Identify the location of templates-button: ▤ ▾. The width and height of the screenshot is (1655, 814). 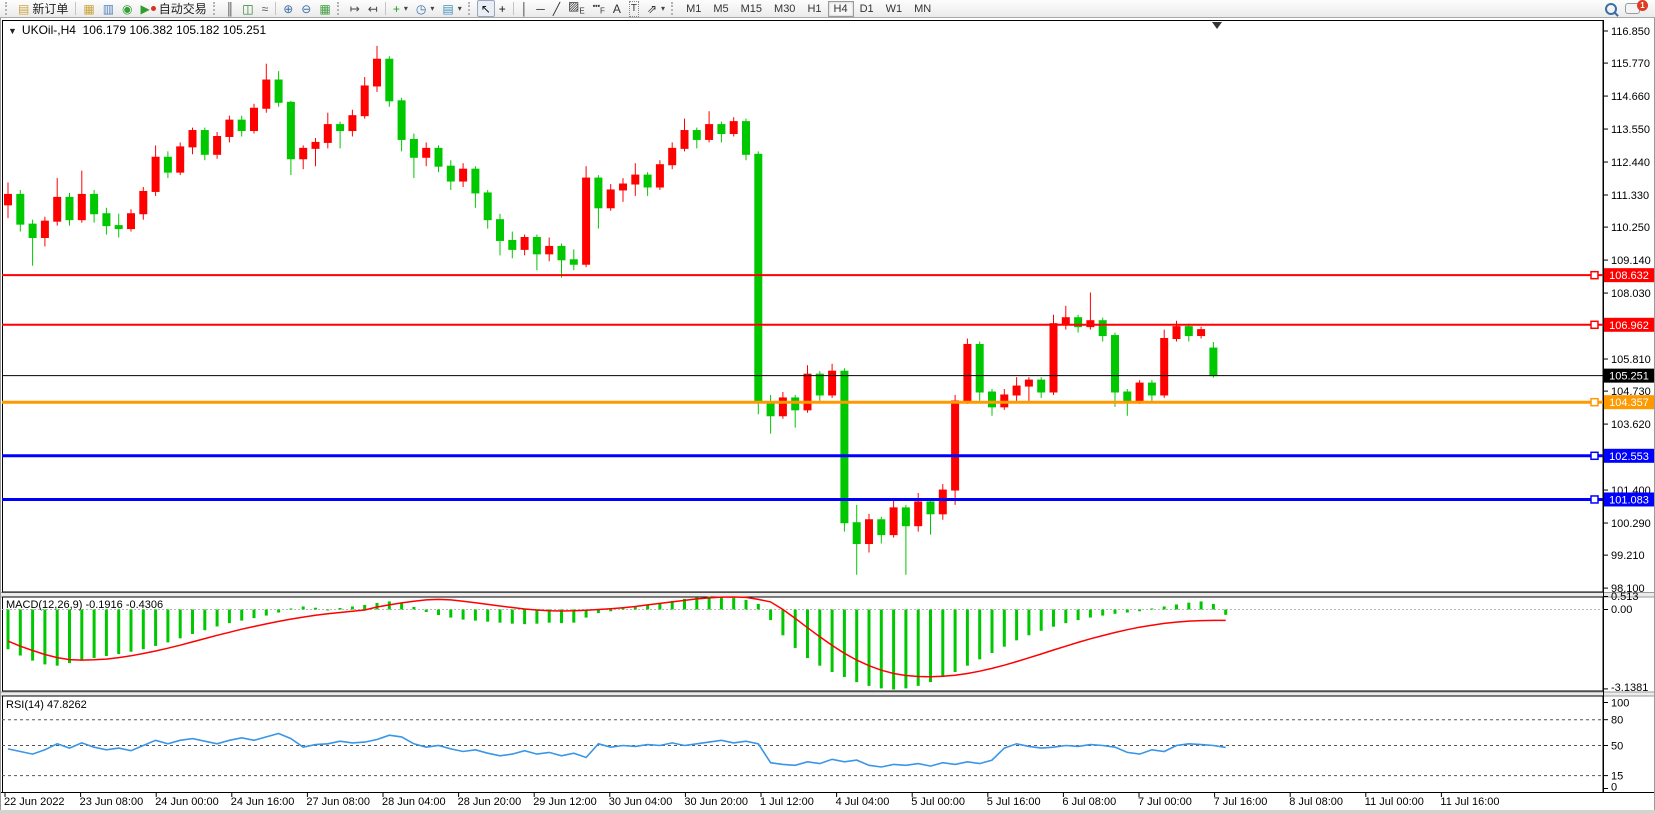
(451, 8).